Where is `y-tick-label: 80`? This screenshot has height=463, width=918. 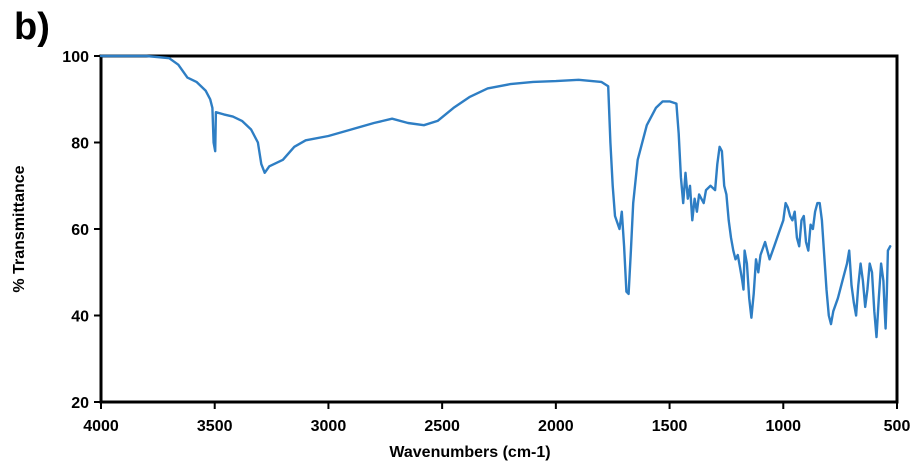 y-tick-label: 80 is located at coordinates (80, 144).